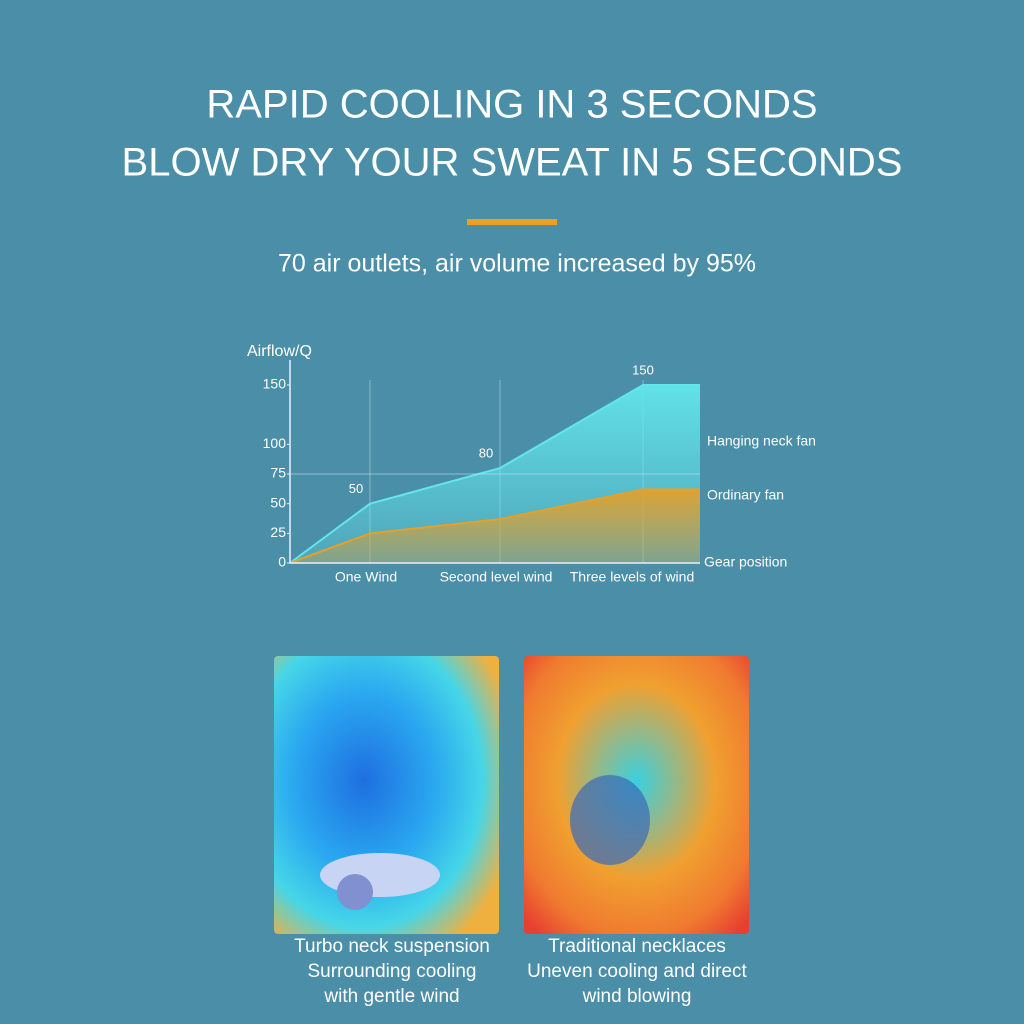 The image size is (1024, 1024). I want to click on y-tick-label: 0, so click(282, 562).